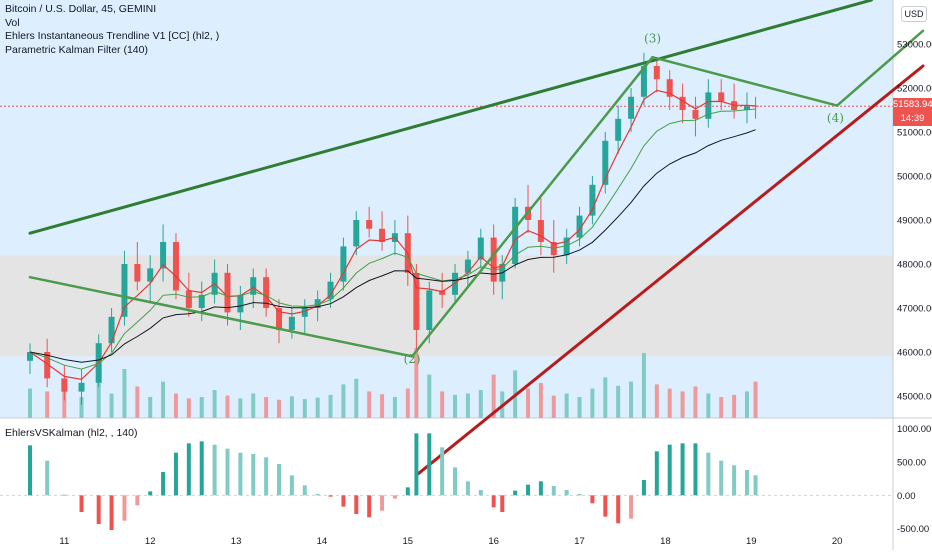  What do you see at coordinates (914, 309) in the screenshot?
I see `price-tick-label: 47000.00` at bounding box center [914, 309].